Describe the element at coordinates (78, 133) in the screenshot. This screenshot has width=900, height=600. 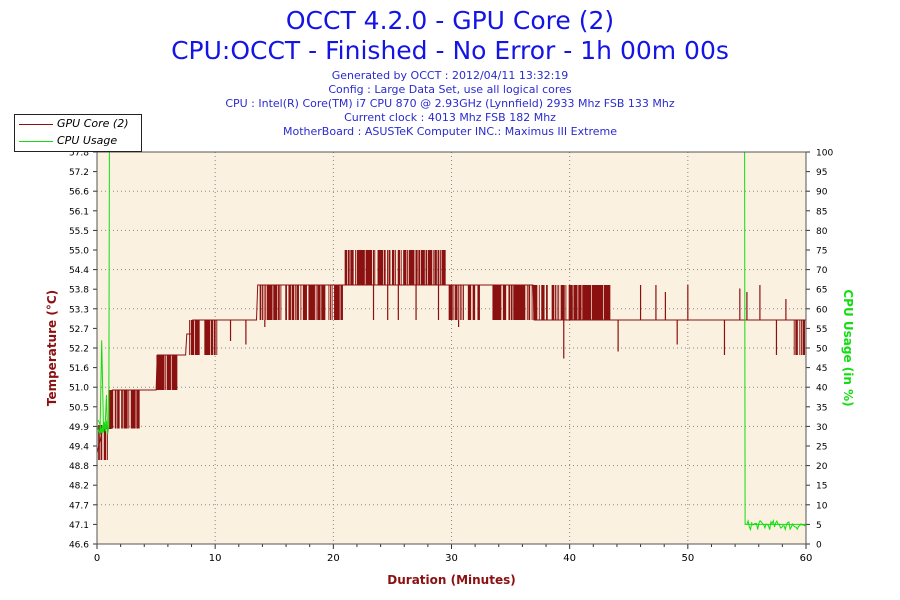
I see `legend: GPU Core (2) CPU Usage` at that location.